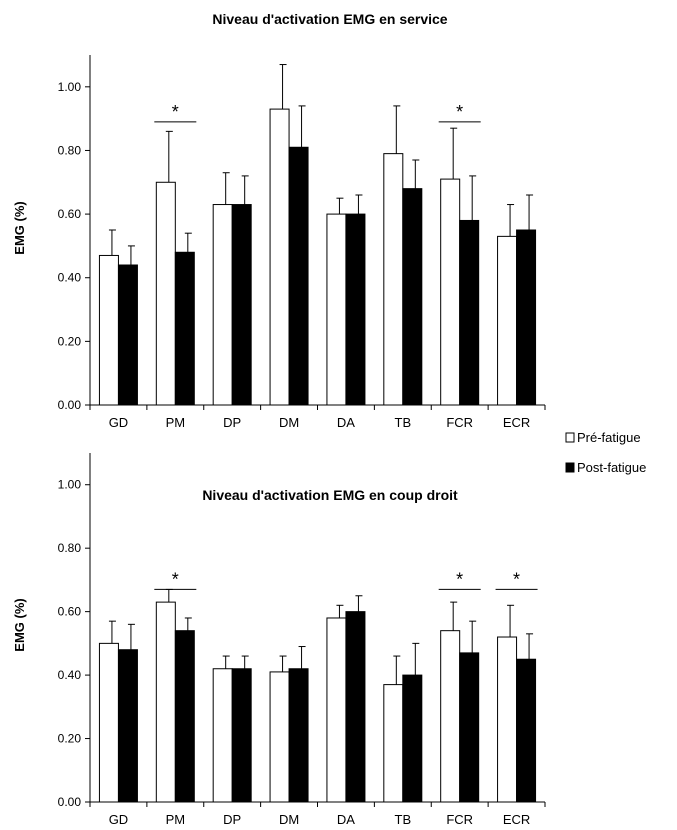  Describe the element at coordinates (609, 437) in the screenshot. I see `legend-label-pre-fatigue: Pré-fatigue` at that location.